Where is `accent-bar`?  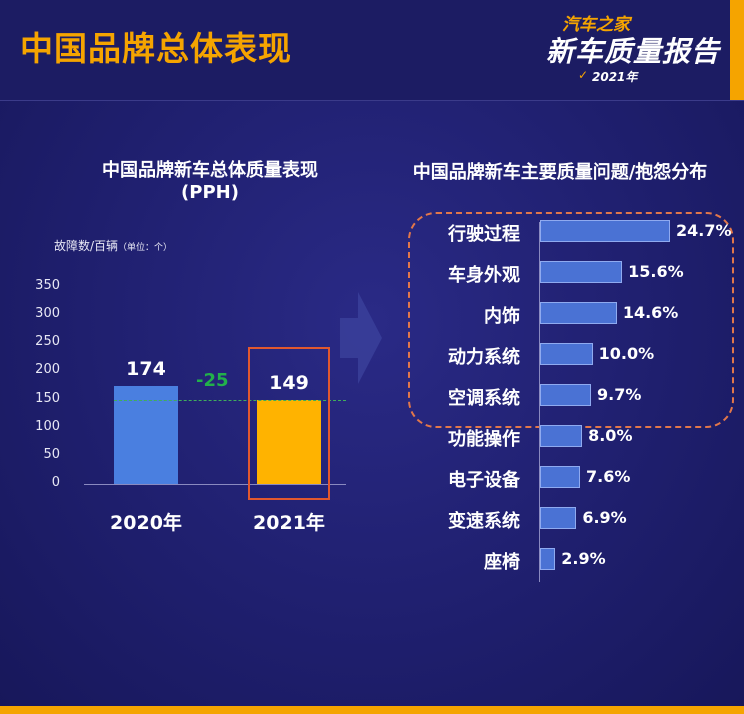 accent-bar is located at coordinates (737, 50).